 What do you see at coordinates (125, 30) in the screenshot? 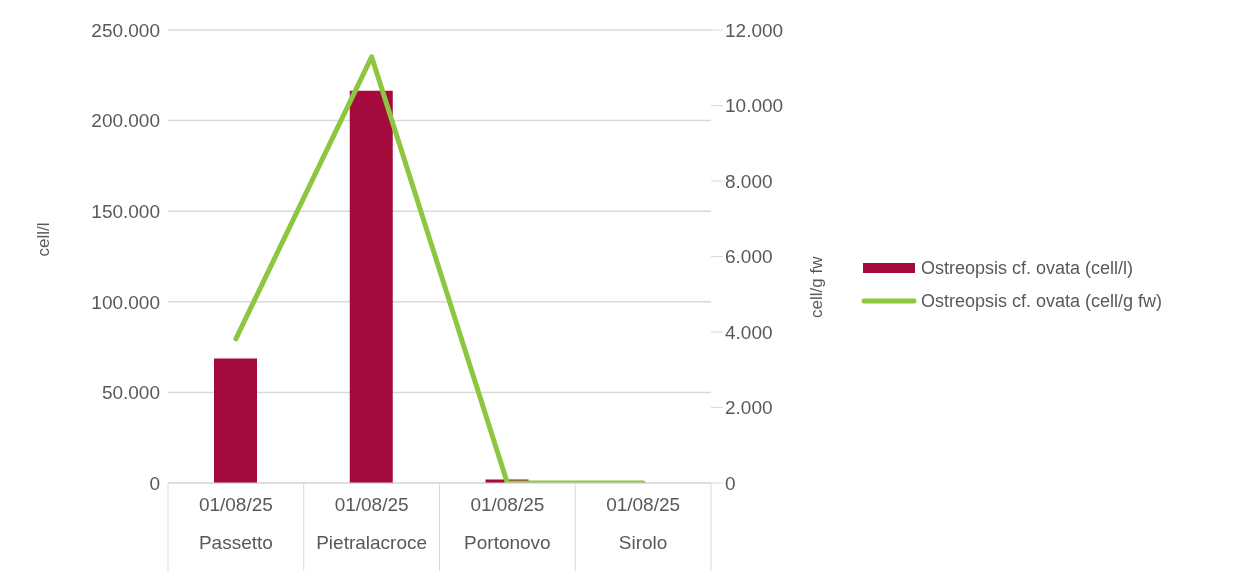
I see `y-tick-label: 250.000` at bounding box center [125, 30].